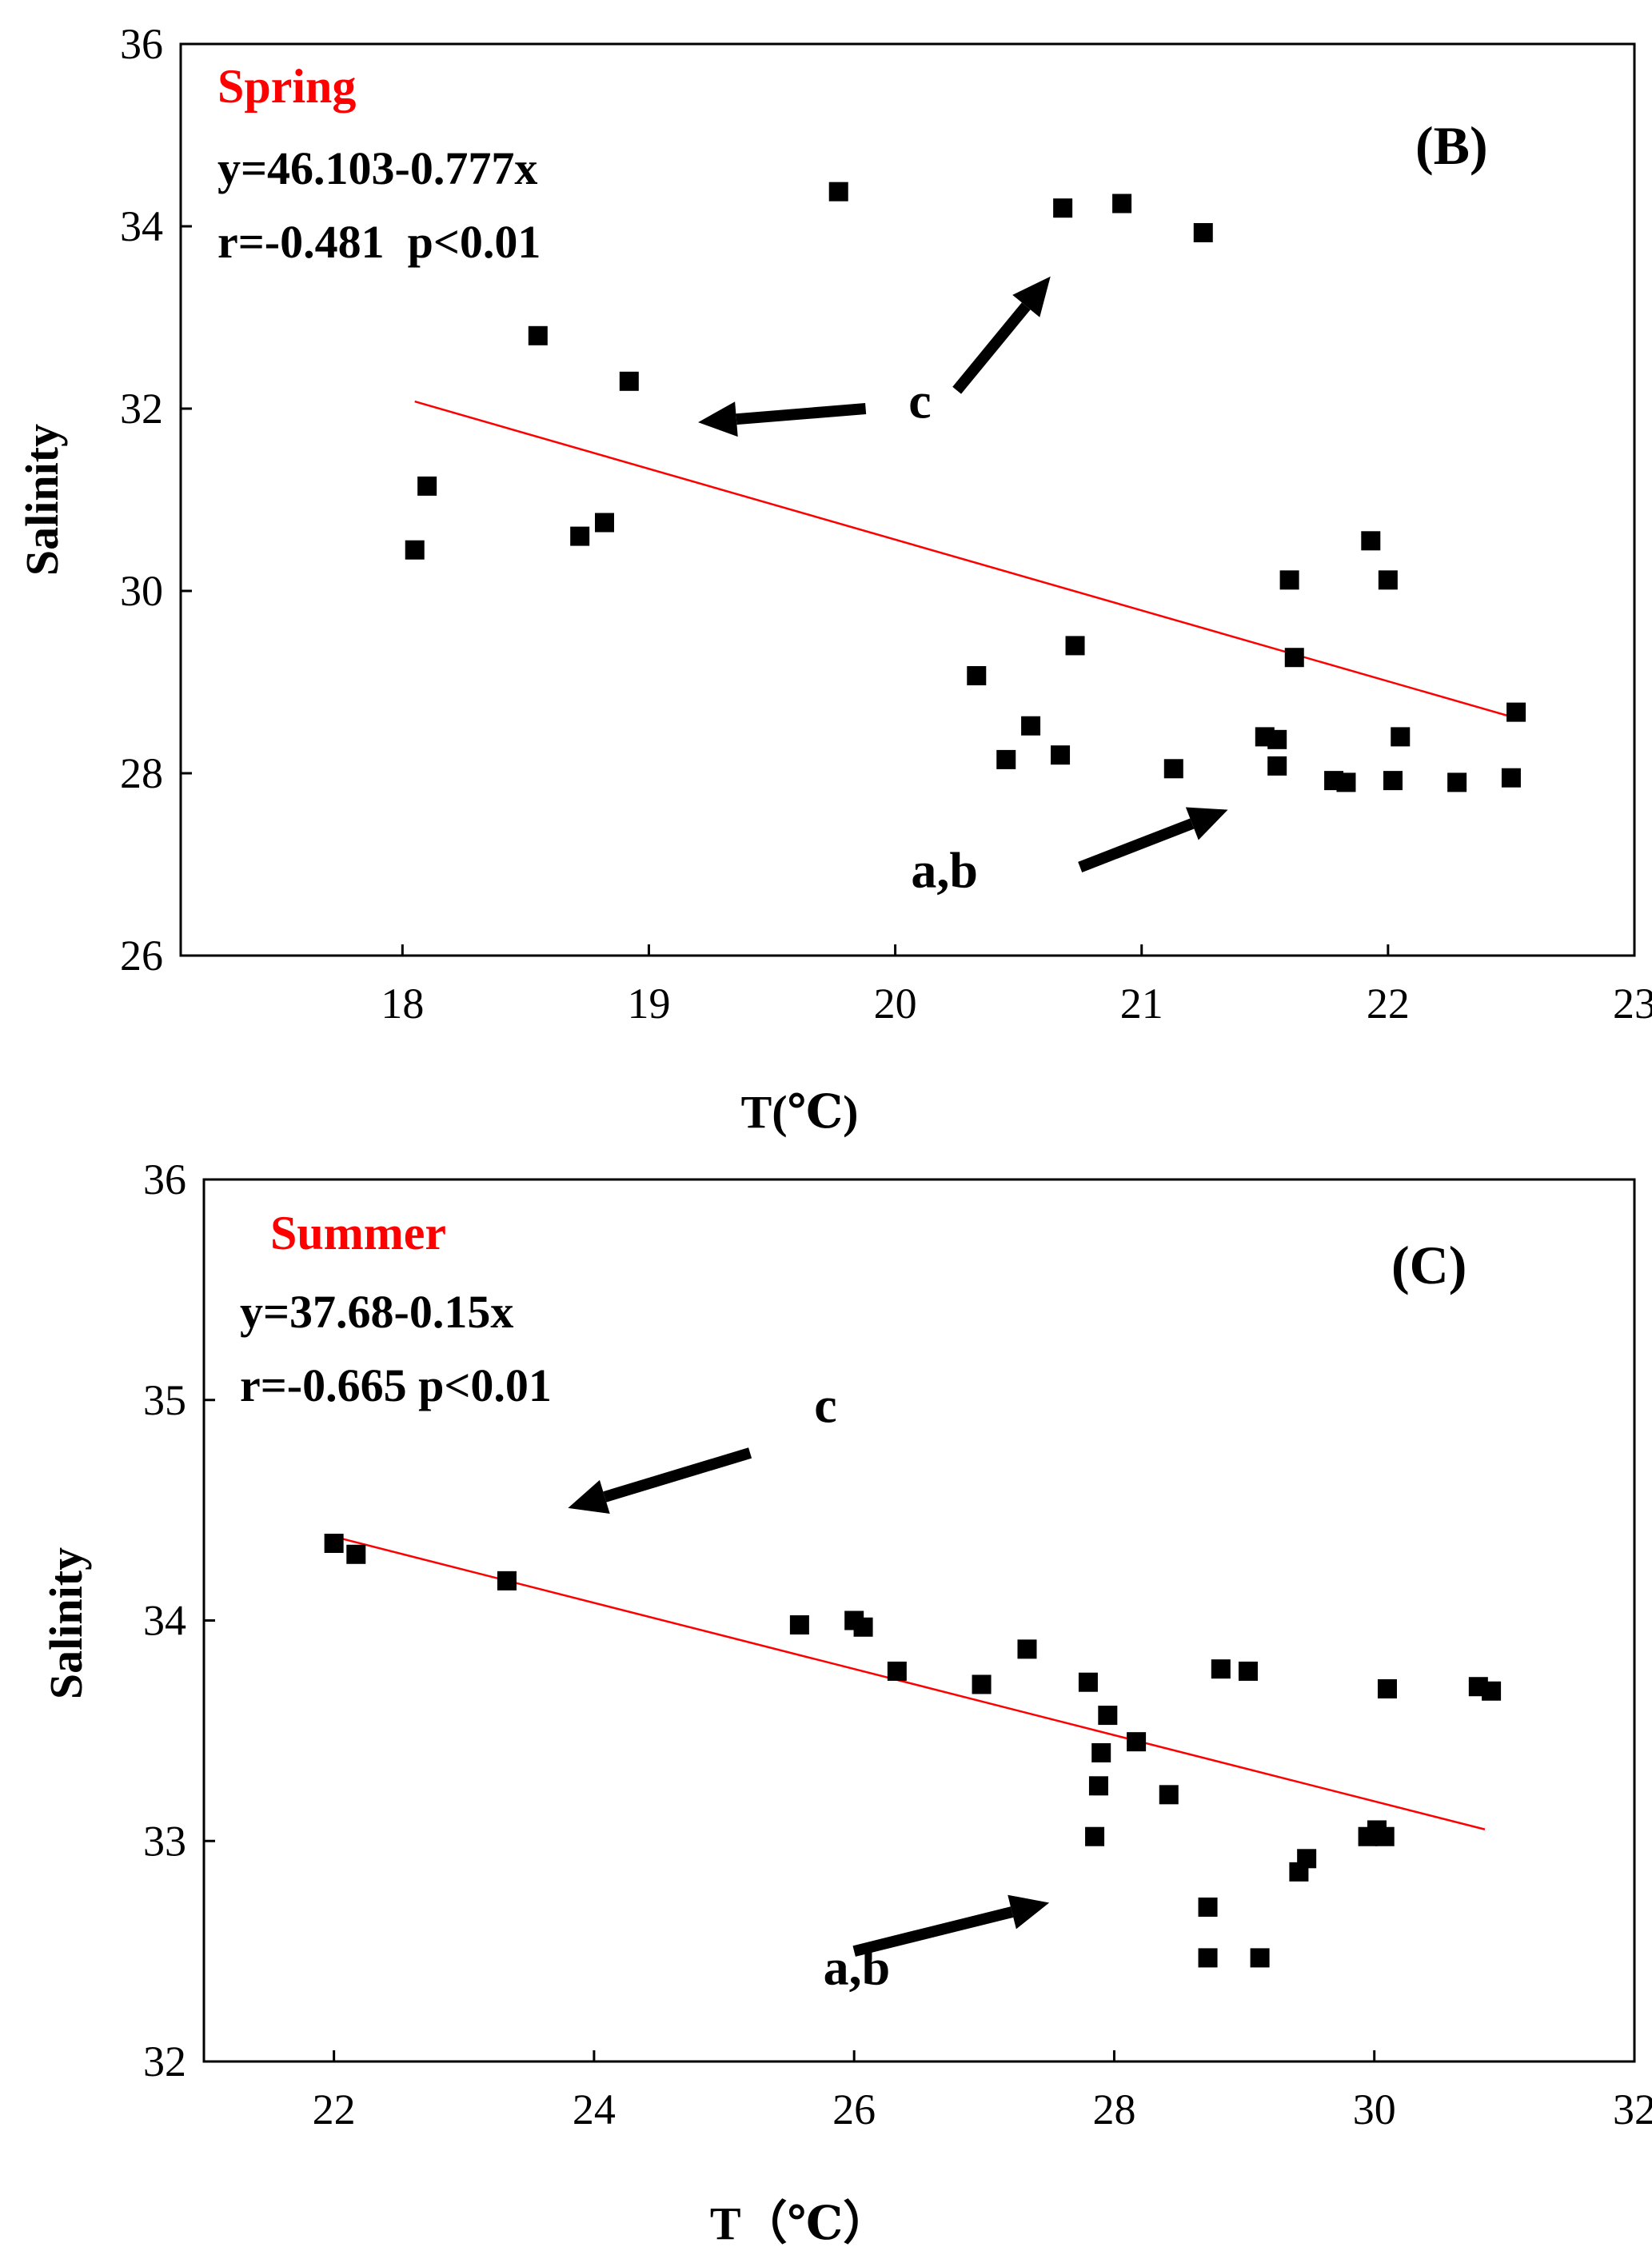 This screenshot has height=2255, width=1652. I want to click on correlation-stats-spring: r=-0.481 p<0.01, so click(379, 242).